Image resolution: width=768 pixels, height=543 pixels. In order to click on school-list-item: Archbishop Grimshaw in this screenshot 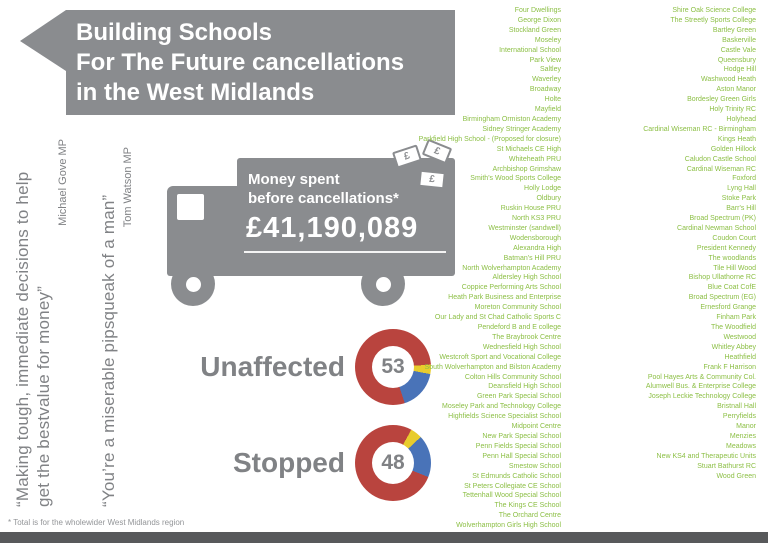, I will do `click(526, 169)`.